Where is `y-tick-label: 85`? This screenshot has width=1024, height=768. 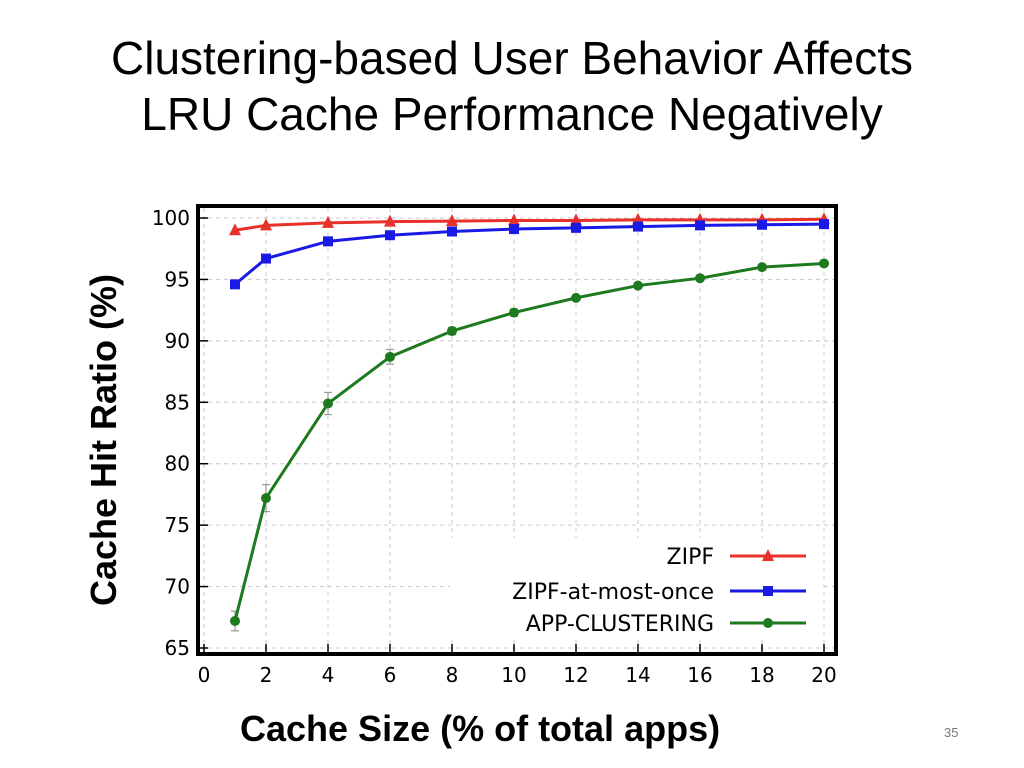 y-tick-label: 85 is located at coordinates (177, 402).